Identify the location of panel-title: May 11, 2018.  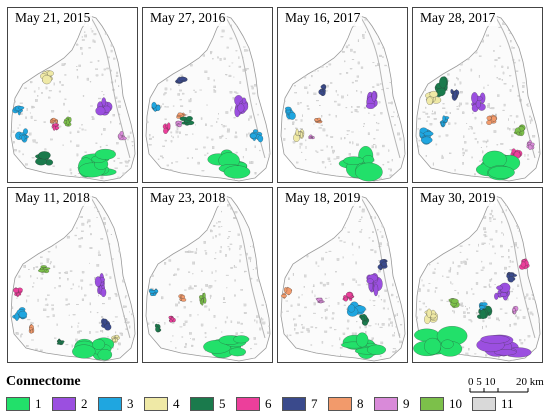
(52, 198).